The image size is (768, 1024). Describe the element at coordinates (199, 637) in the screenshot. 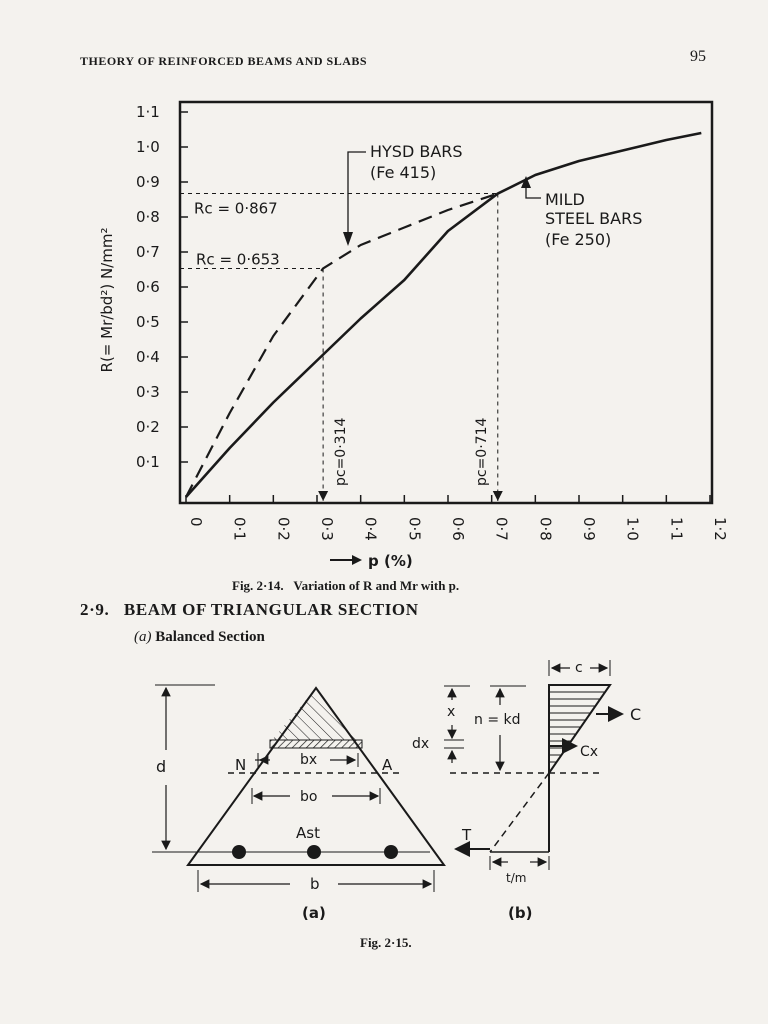

I see `sub-heading: (a) Balanced Section` at that location.